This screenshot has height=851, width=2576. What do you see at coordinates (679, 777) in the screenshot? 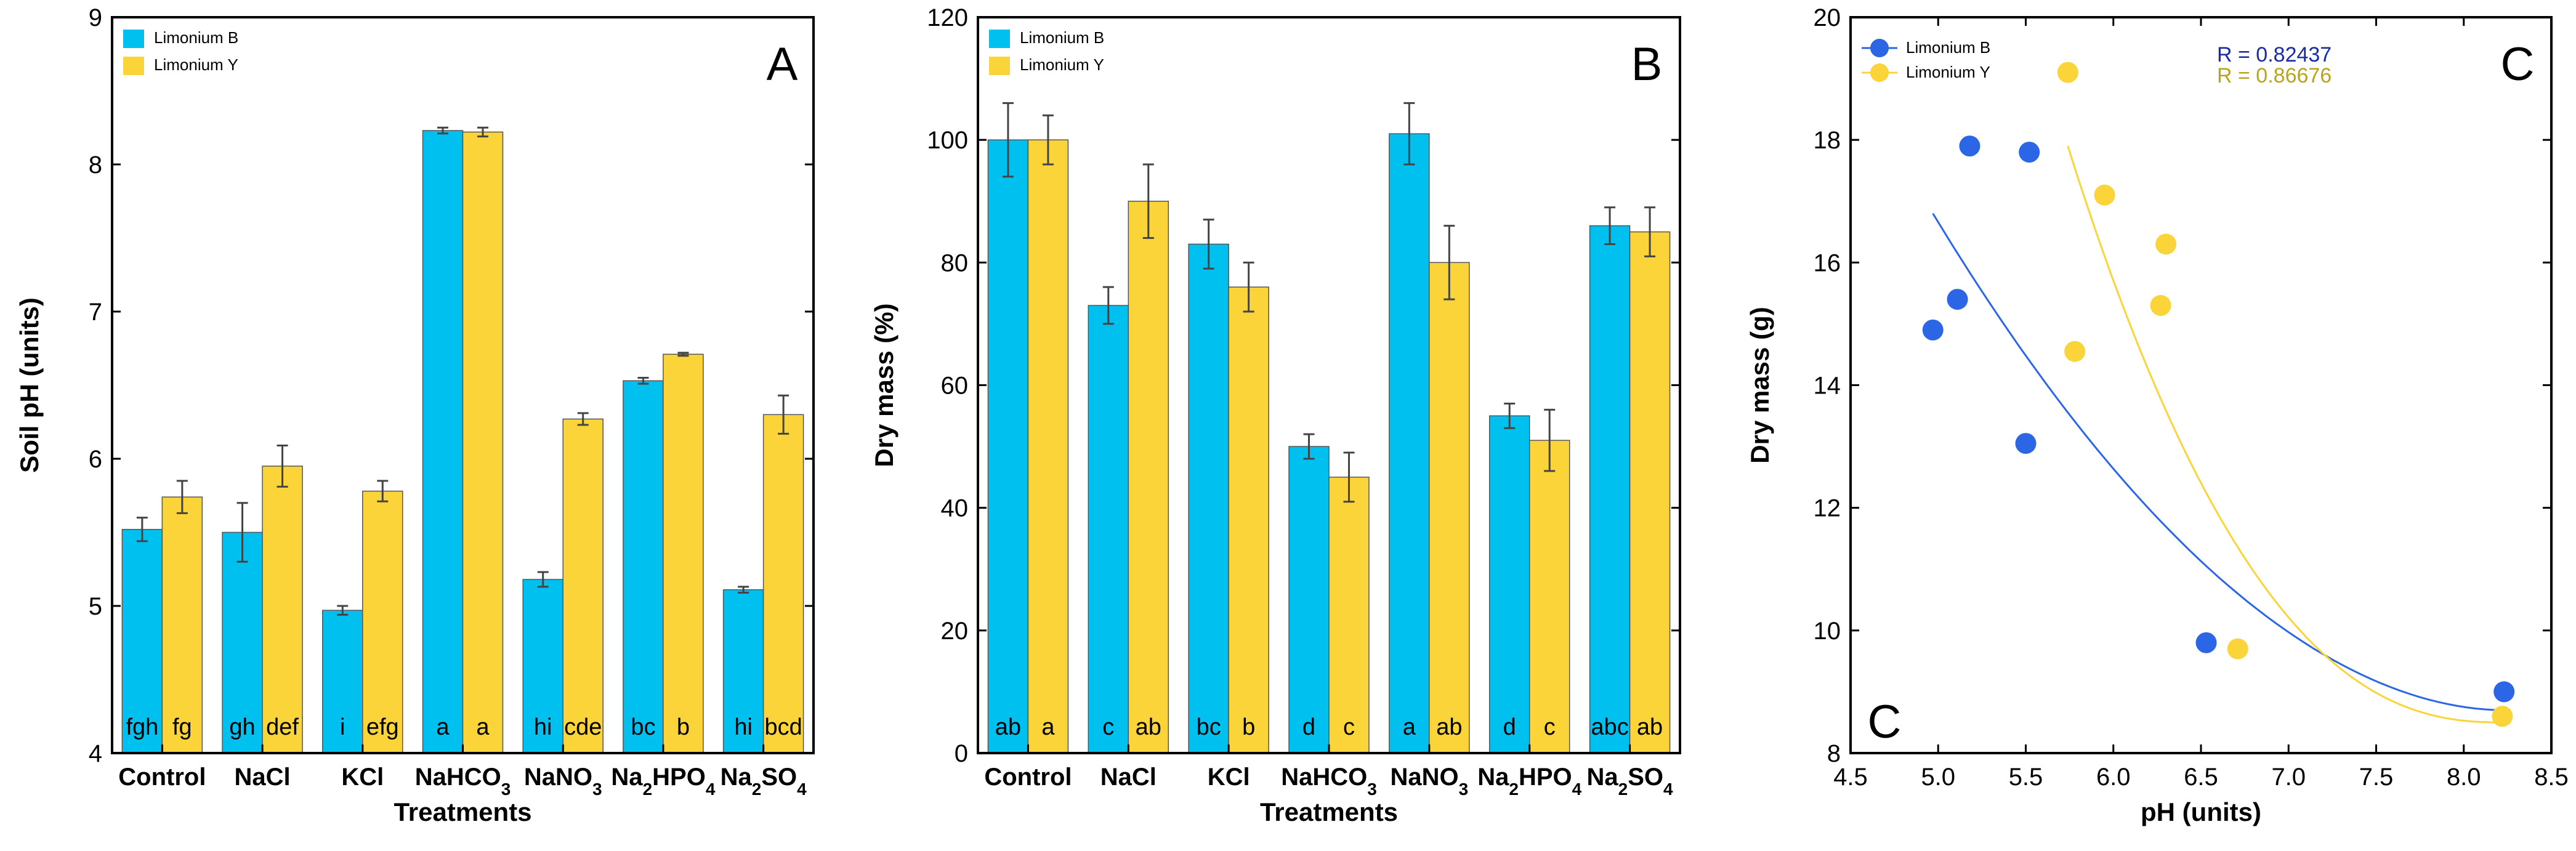
I see `formula-part: HPO` at bounding box center [679, 777].